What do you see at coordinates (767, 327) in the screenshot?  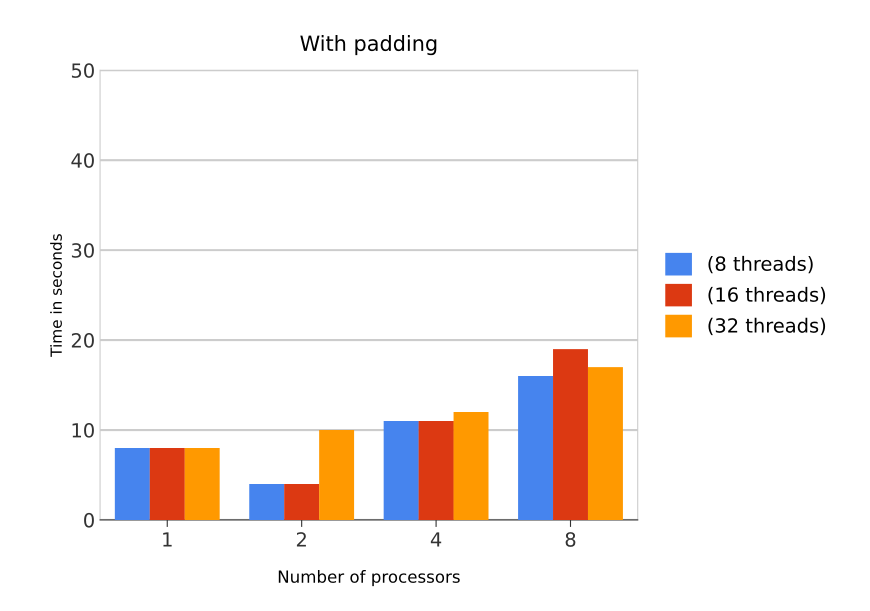 I see `legend-label: (32 threads)` at bounding box center [767, 327].